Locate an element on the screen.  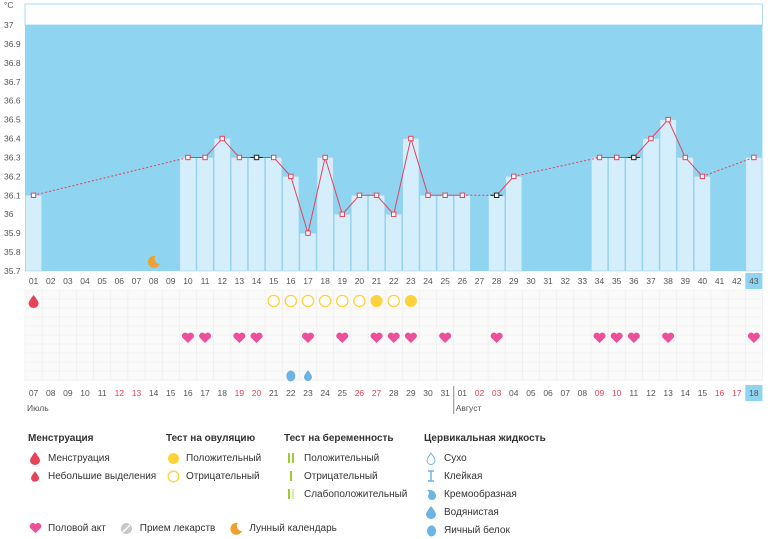
legend-pregnancy-negative-label: Отрицательный is located at coordinates (341, 476).